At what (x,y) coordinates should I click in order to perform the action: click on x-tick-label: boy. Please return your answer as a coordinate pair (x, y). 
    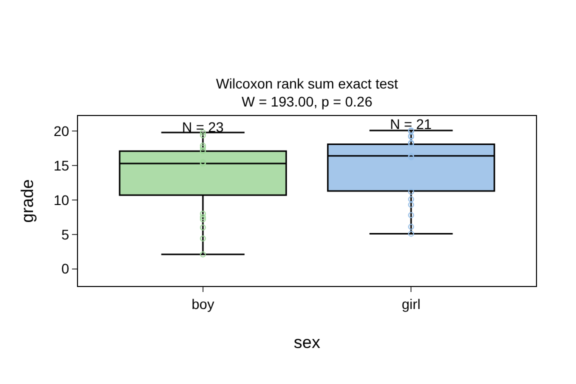
    Looking at the image, I should click on (203, 304).